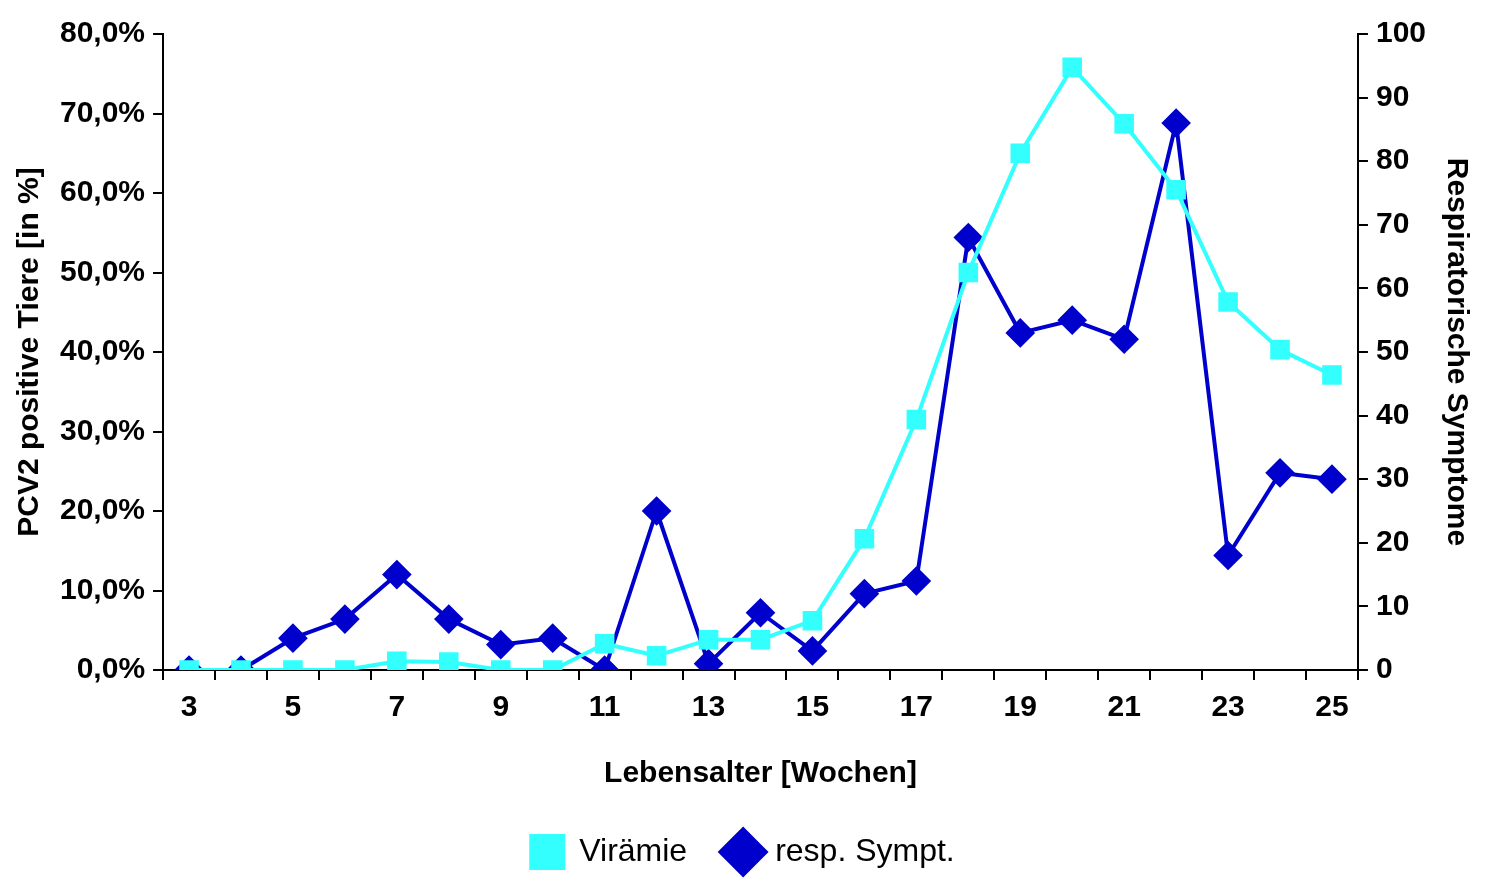 The width and height of the screenshot is (1493, 896). I want to click on x-tick-label: 7, so click(397, 706).